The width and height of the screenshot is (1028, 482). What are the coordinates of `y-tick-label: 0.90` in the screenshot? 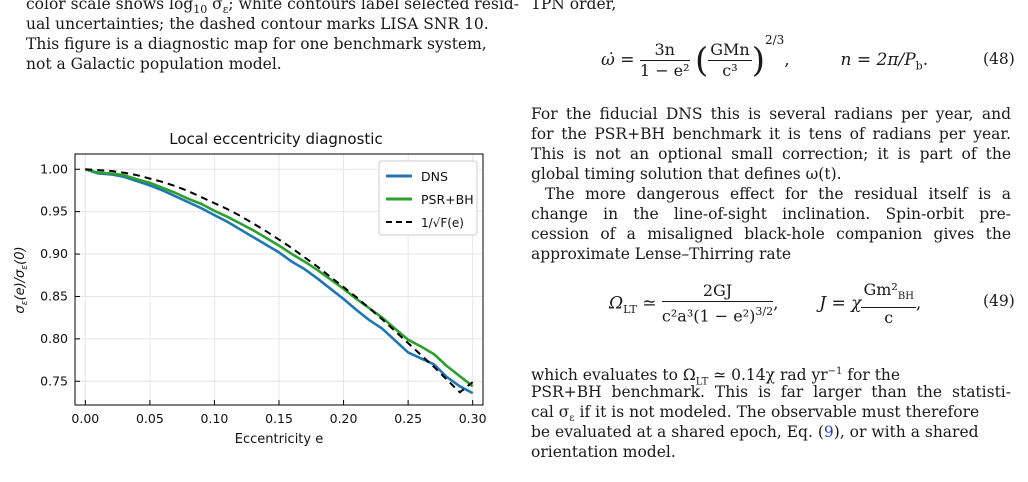 It's located at (54, 253).